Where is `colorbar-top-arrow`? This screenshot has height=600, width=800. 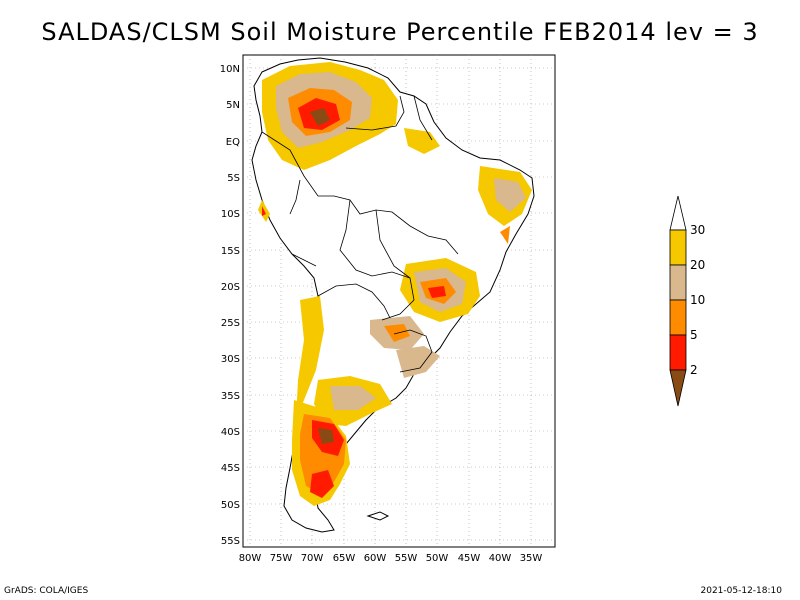 colorbar-top-arrow is located at coordinates (678, 213).